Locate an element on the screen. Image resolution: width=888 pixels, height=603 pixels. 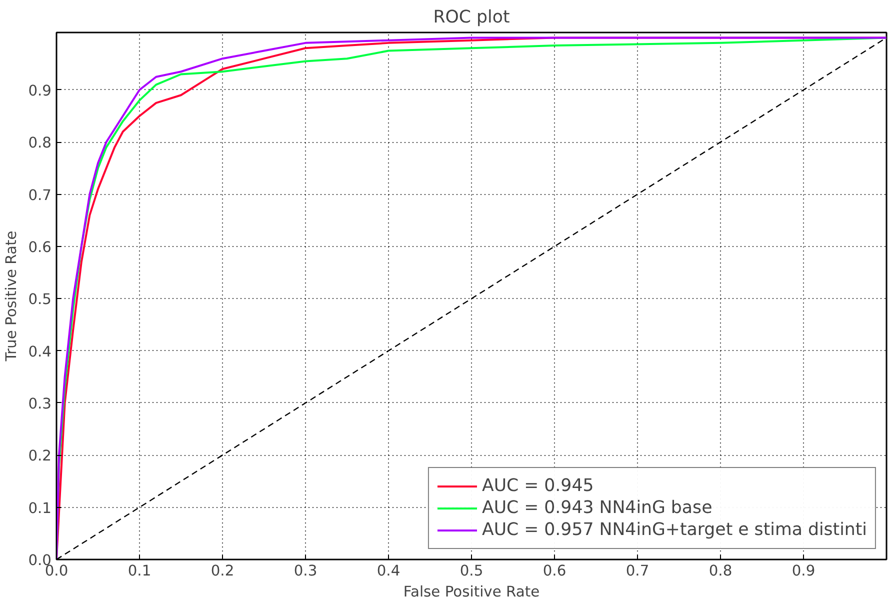
x-tick-label: 0.1 is located at coordinates (140, 571).